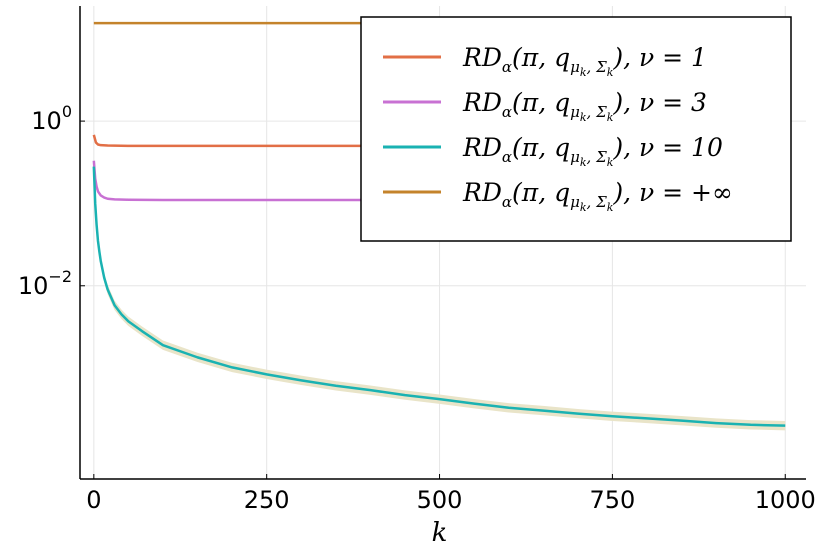 The height and width of the screenshot is (554, 830). Describe the element at coordinates (267, 500) in the screenshot. I see `x-tick-label-1: 250` at that location.